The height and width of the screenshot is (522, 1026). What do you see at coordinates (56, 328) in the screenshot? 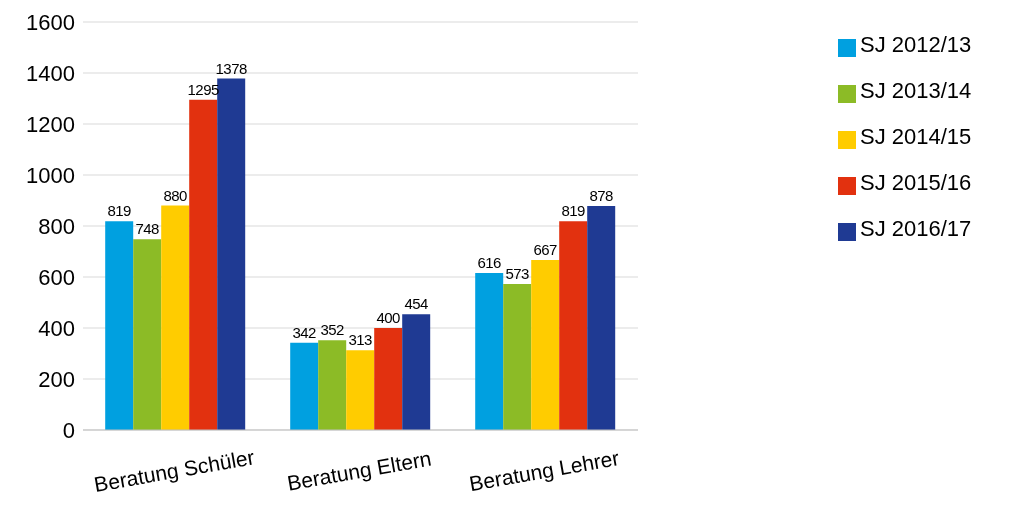
I see `y-tick-label: 400` at bounding box center [56, 328].